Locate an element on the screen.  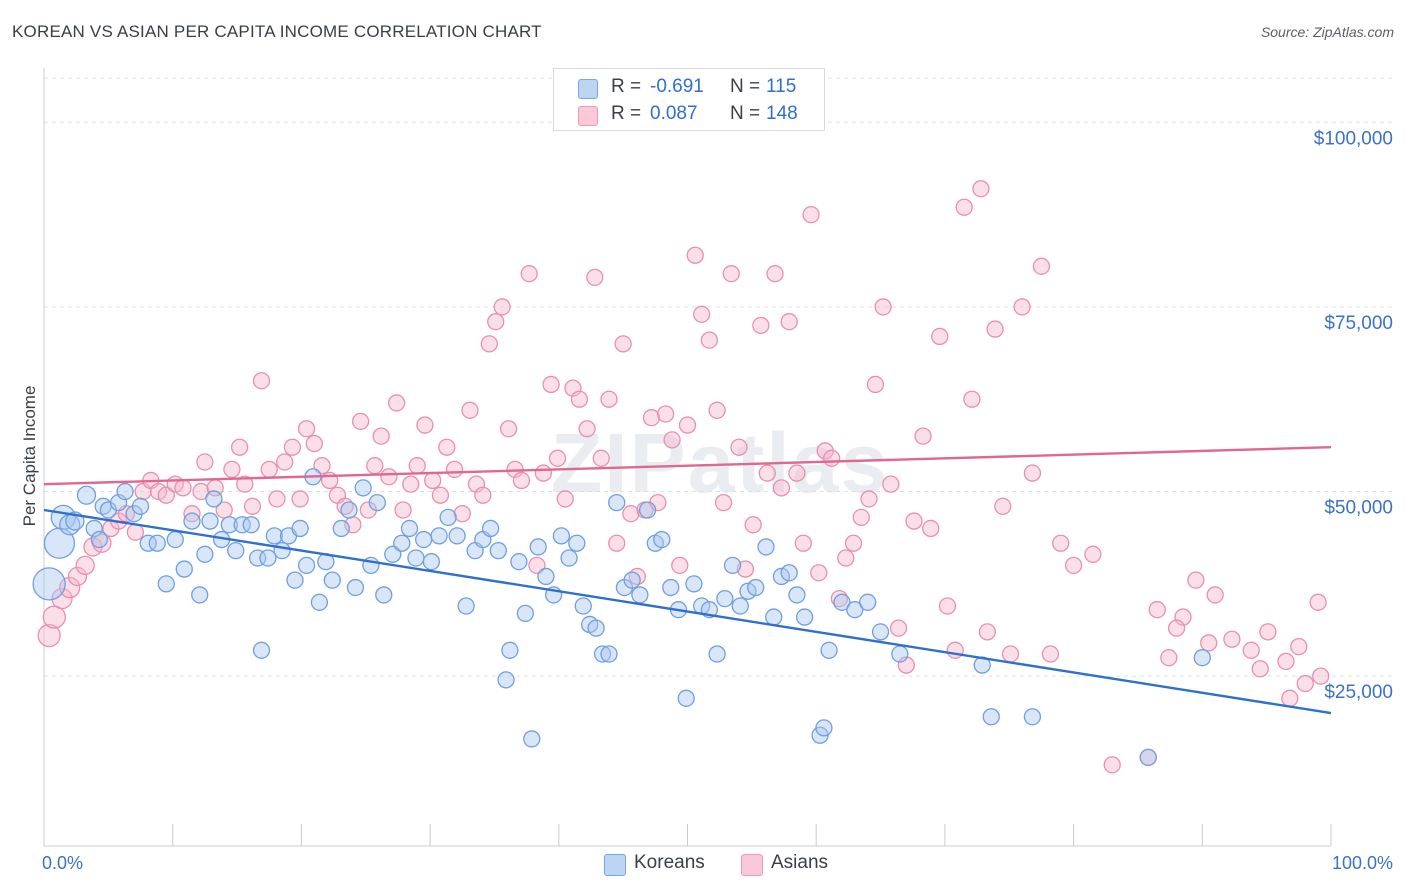
y-tick-label: $25,000 is located at coordinates (1358, 692).